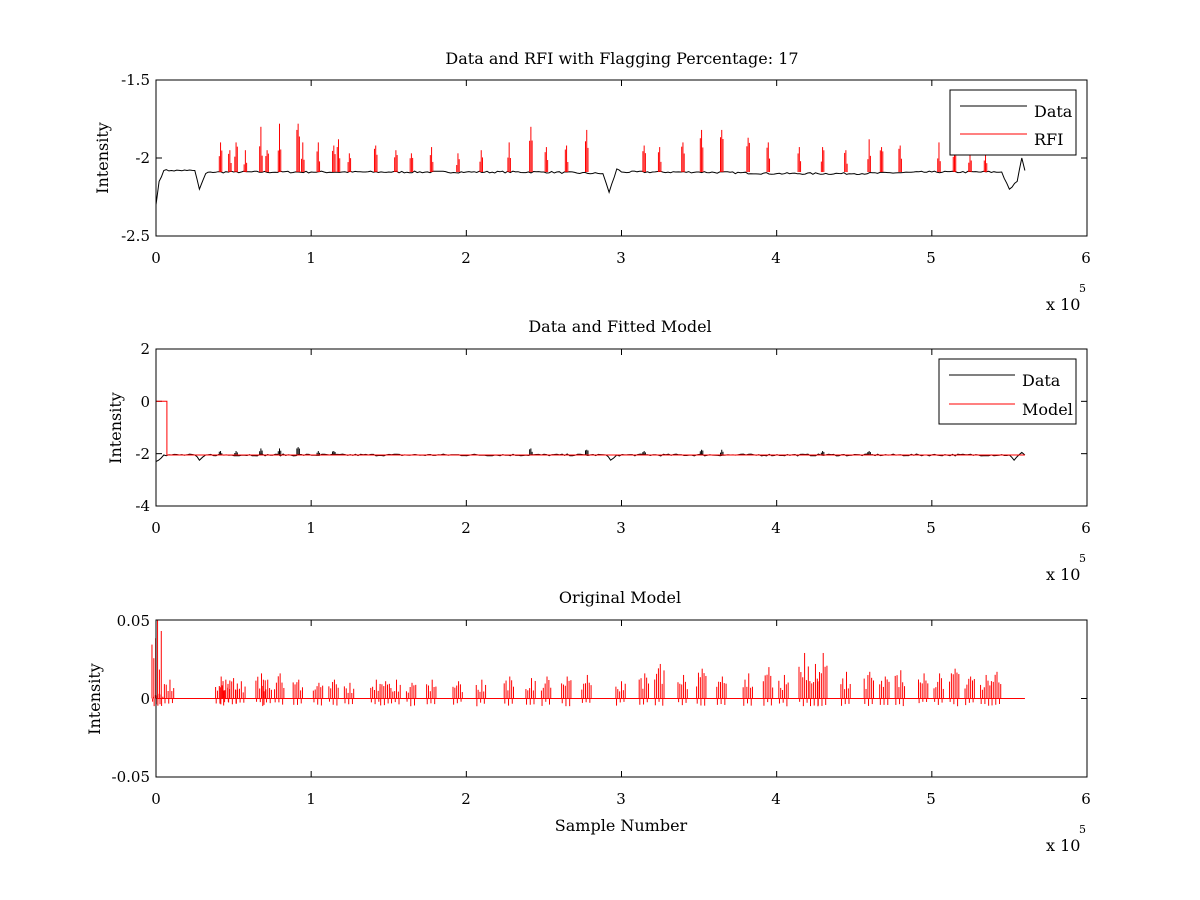  Describe the element at coordinates (1047, 409) in the screenshot. I see `legend-label-model: Model` at that location.